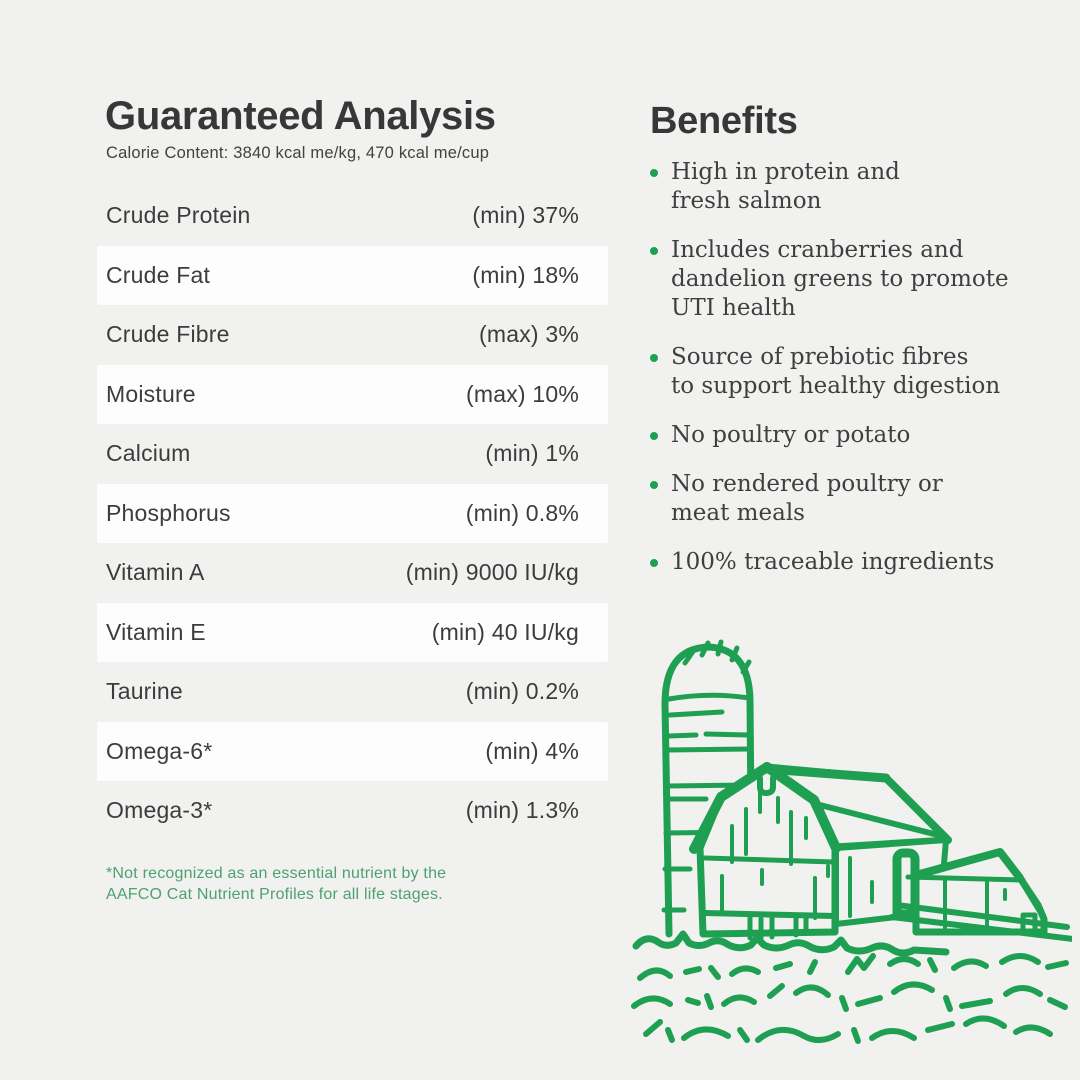  What do you see at coordinates (158, 274) in the screenshot?
I see `nutrient-label: Crude Fat` at bounding box center [158, 274].